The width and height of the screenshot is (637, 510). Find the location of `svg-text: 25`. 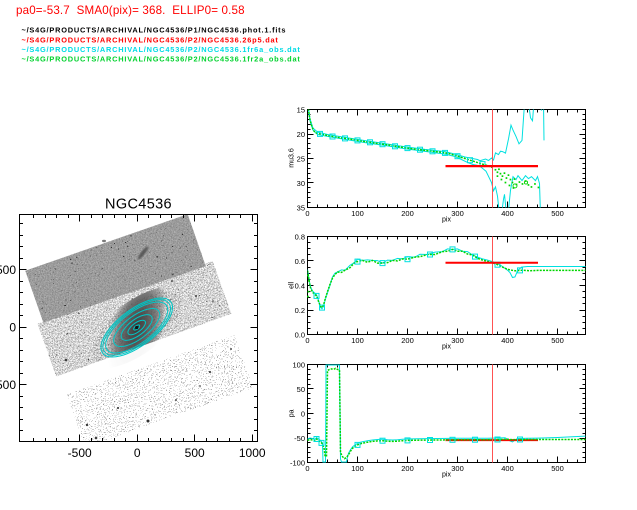

svg-text: 25 is located at coordinates (301, 158).